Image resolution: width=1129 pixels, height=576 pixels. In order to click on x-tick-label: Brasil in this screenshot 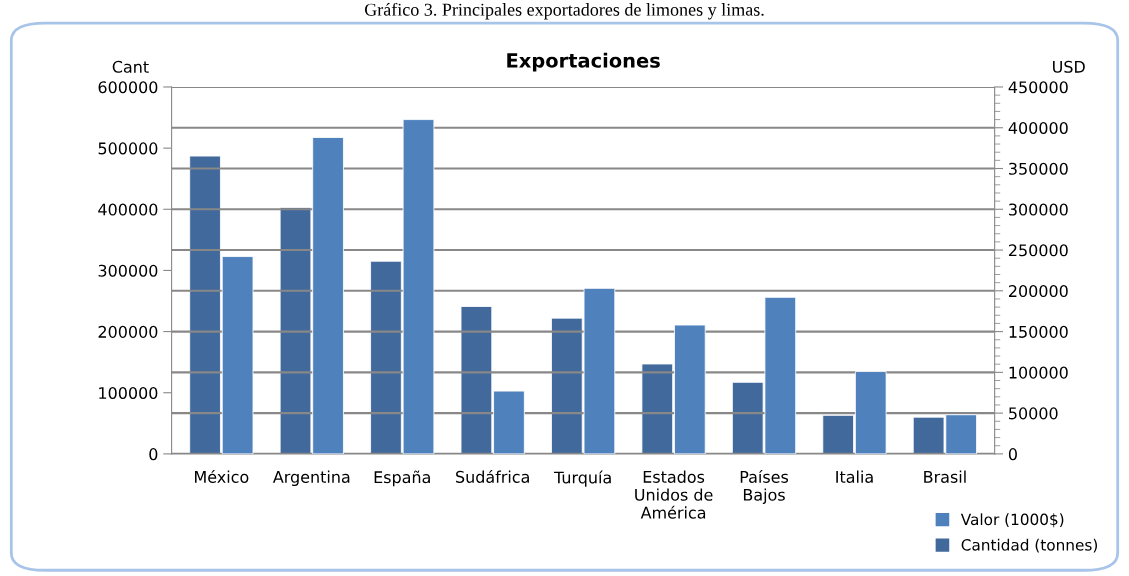, I will do `click(945, 476)`.